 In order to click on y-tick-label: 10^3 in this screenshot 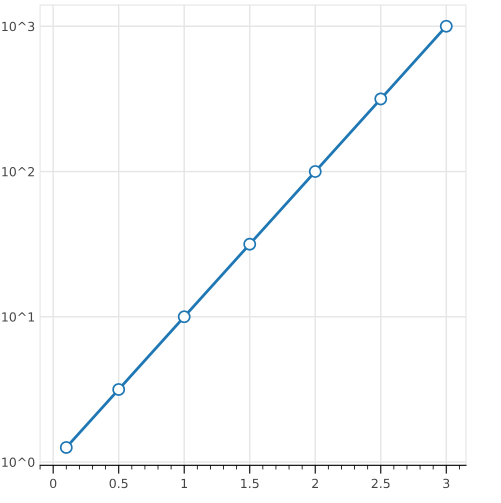, I will do `click(18, 27)`.